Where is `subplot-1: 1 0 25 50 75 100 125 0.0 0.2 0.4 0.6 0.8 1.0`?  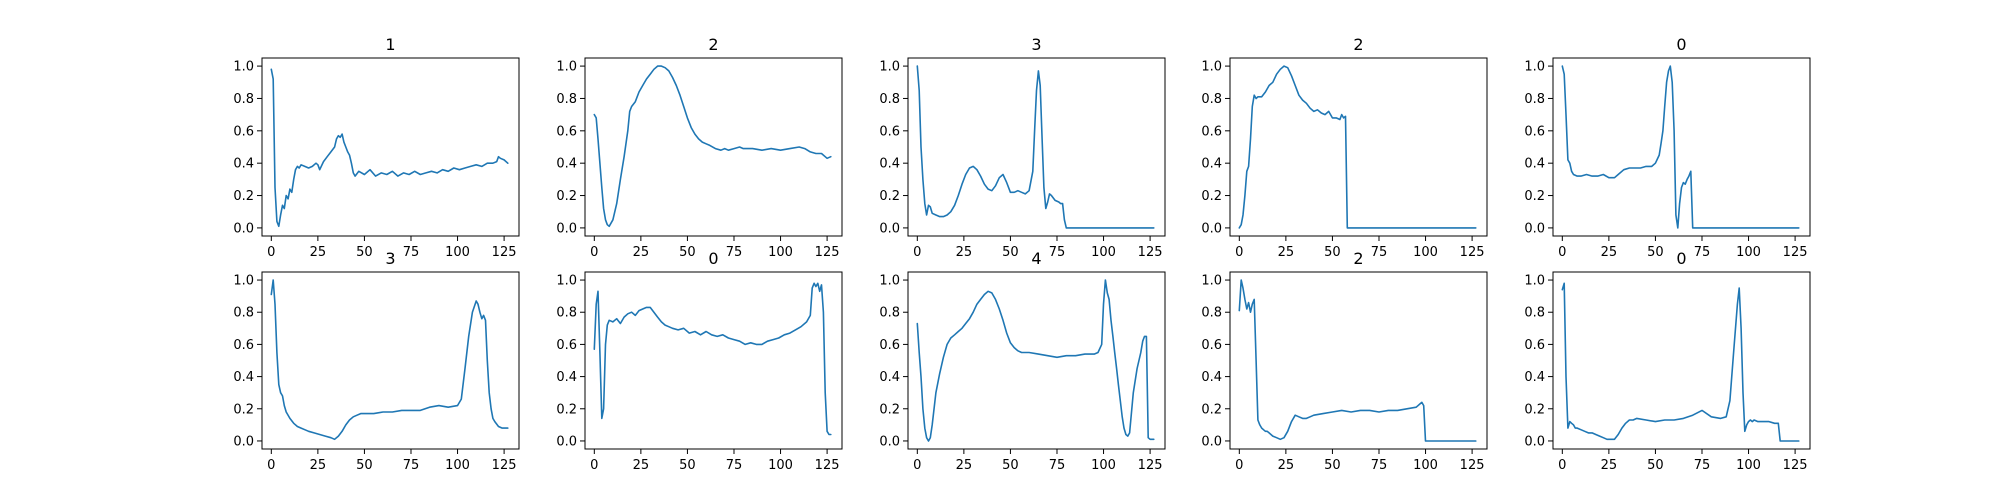
subplot-1: 1 0 25 50 75 100 125 0.0 0.2 0.4 0.6 0.8 1.0 is located at coordinates (376, 147).